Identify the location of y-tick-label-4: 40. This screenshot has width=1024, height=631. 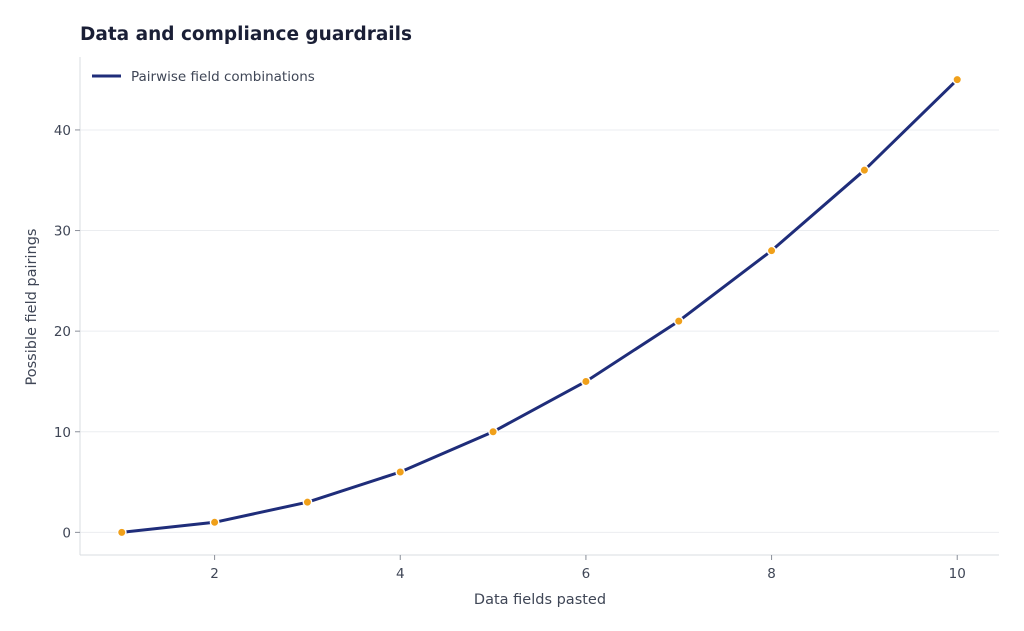
(62, 131).